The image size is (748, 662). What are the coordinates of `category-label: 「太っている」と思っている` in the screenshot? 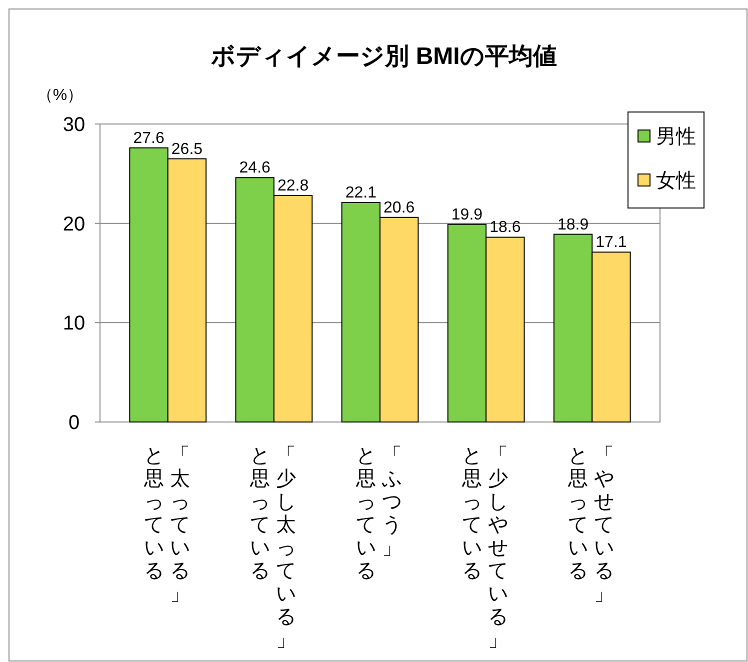 It's located at (167, 525).